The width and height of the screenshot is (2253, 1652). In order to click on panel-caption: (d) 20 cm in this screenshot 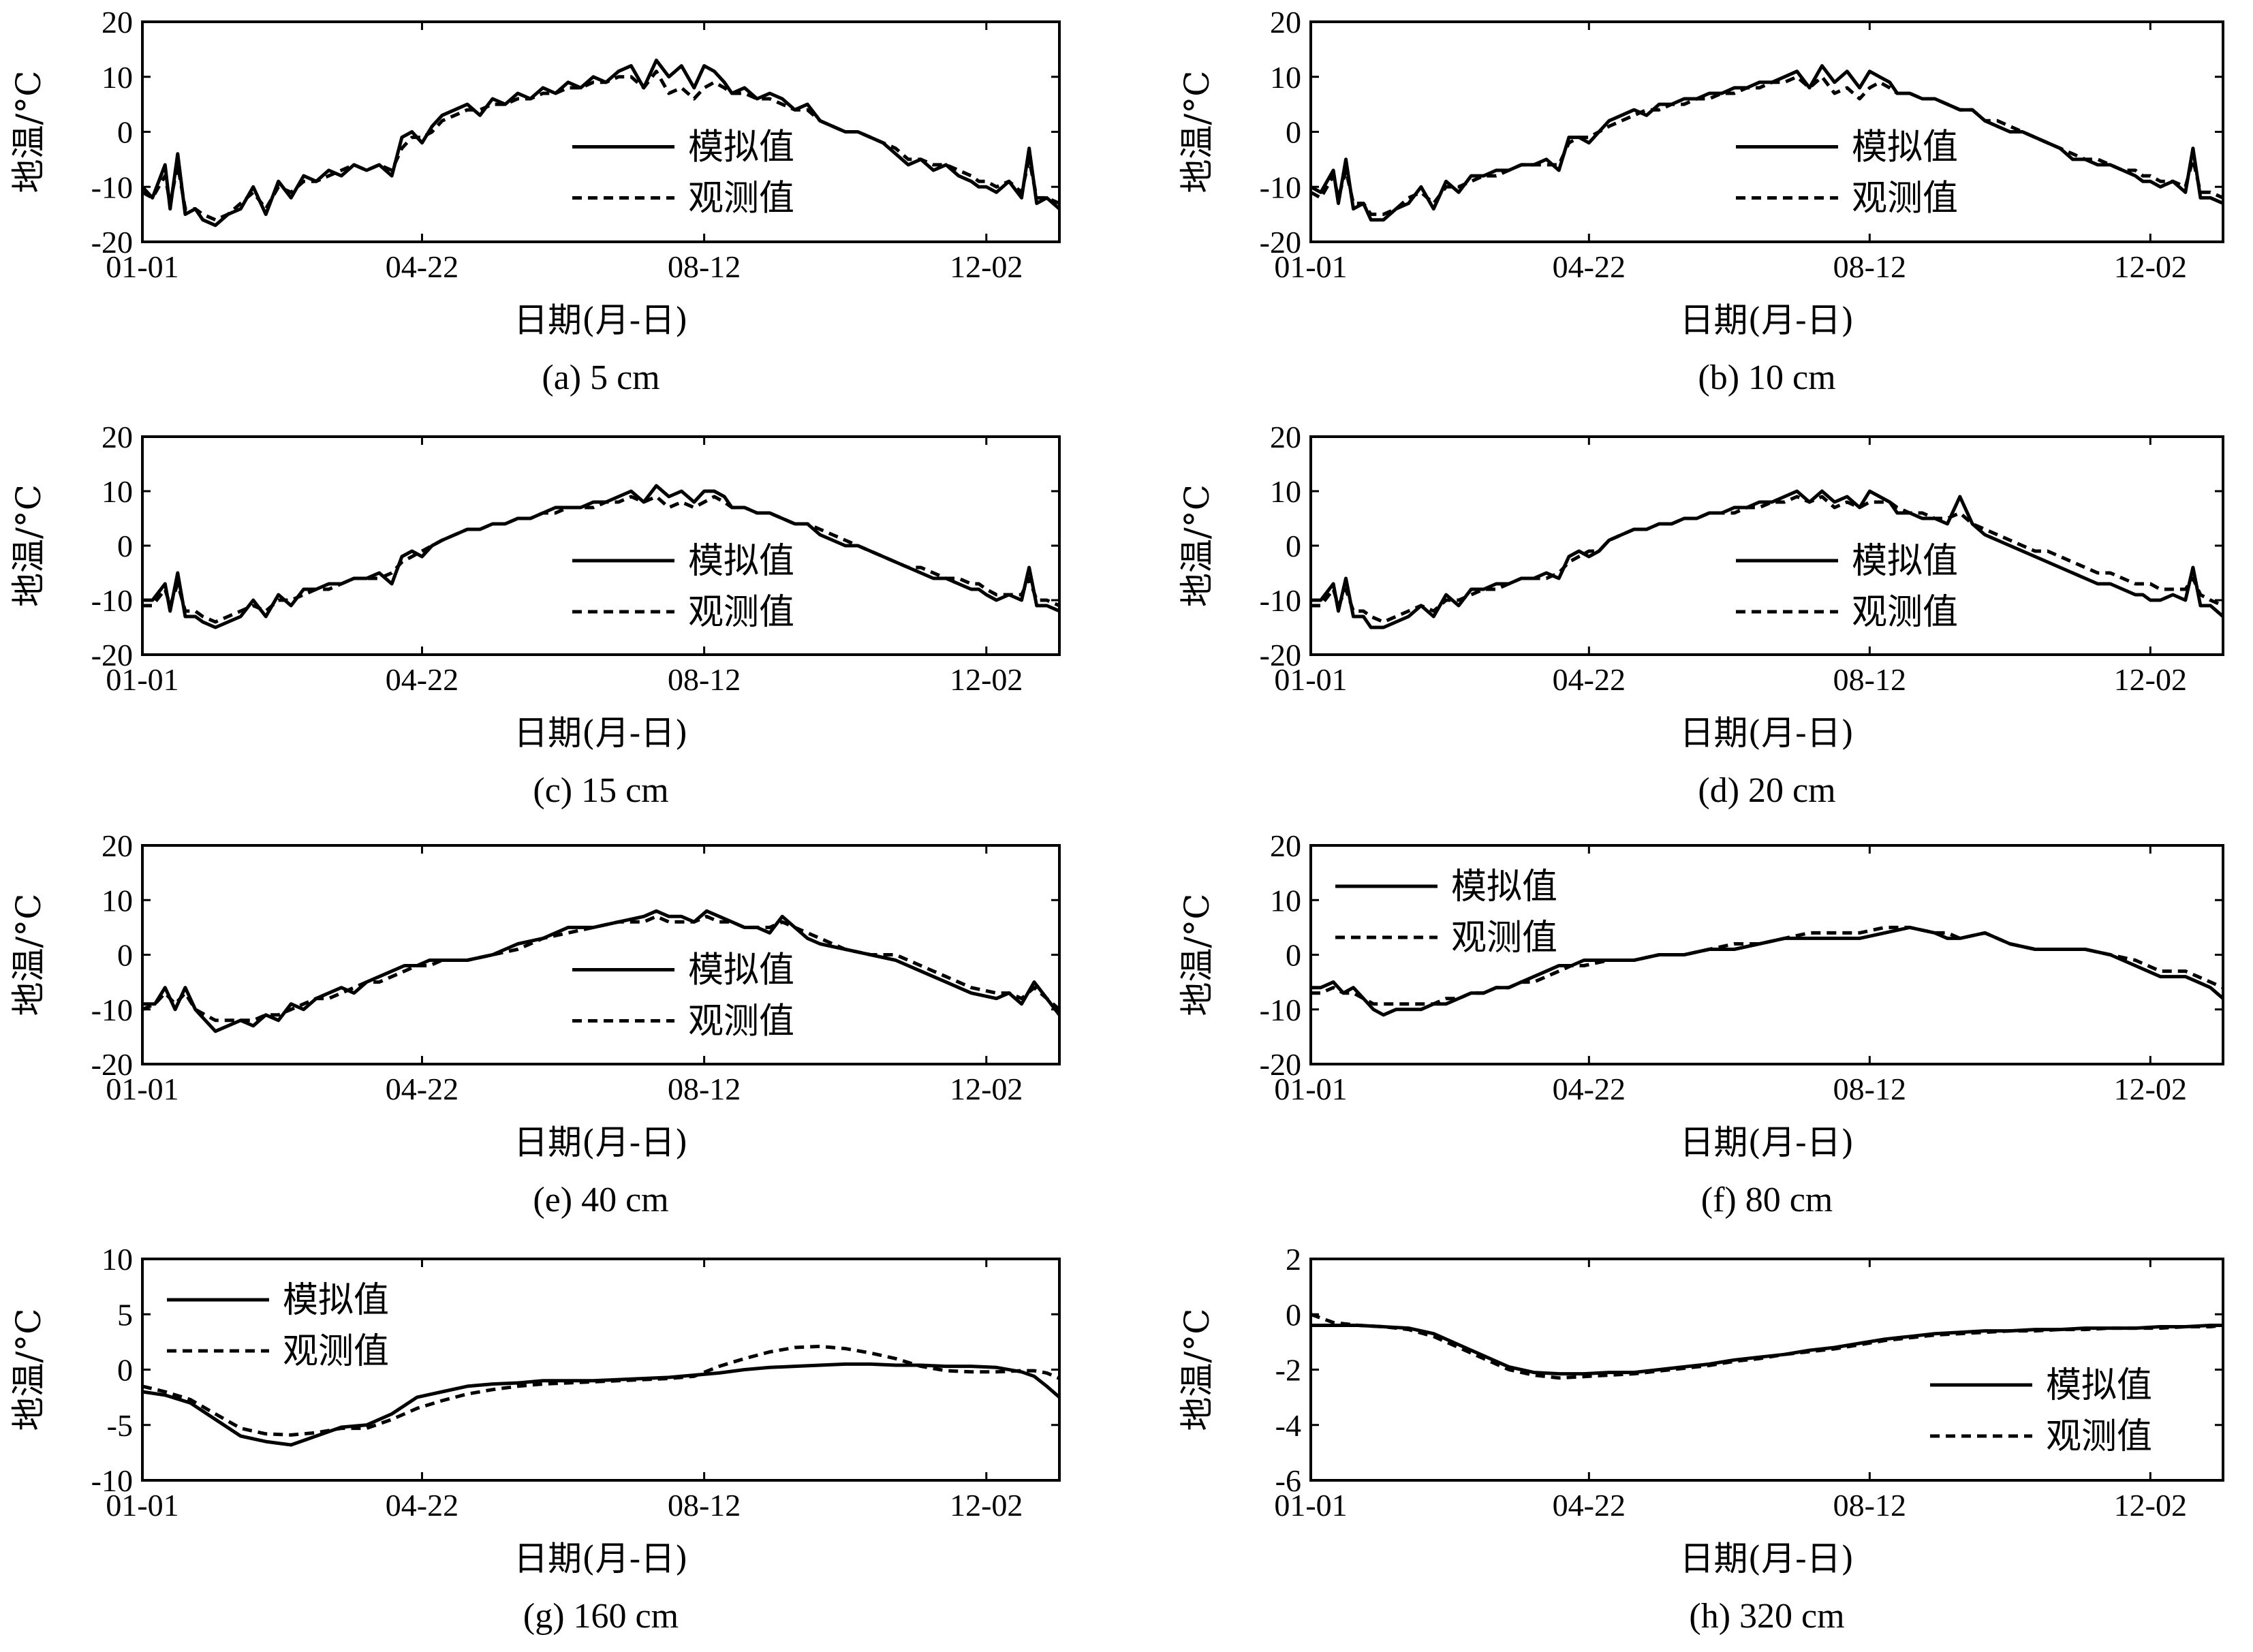, I will do `click(1766, 790)`.